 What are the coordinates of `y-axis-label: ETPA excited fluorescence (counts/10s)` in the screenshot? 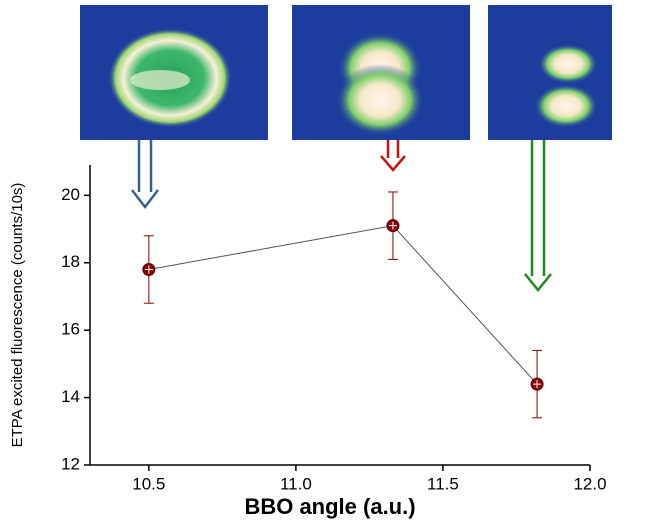 It's located at (17, 315).